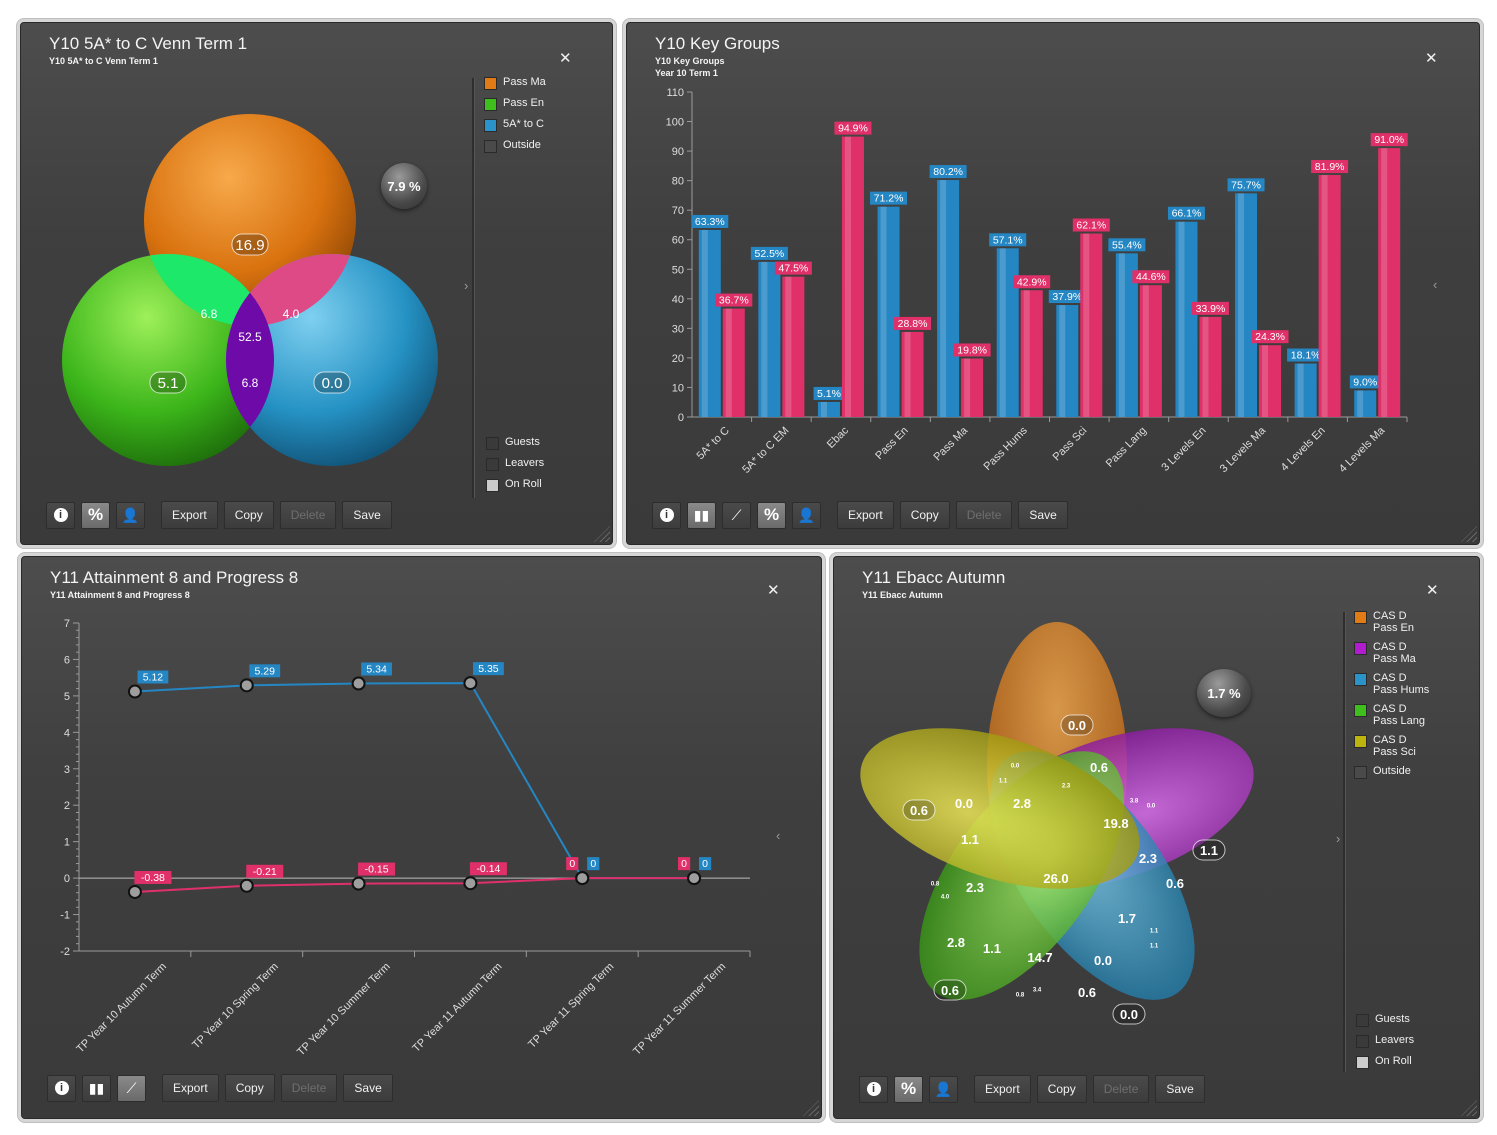 This screenshot has height=1135, width=1497. What do you see at coordinates (1127, 245) in the screenshot?
I see `bar-data-label-bg` at bounding box center [1127, 245].